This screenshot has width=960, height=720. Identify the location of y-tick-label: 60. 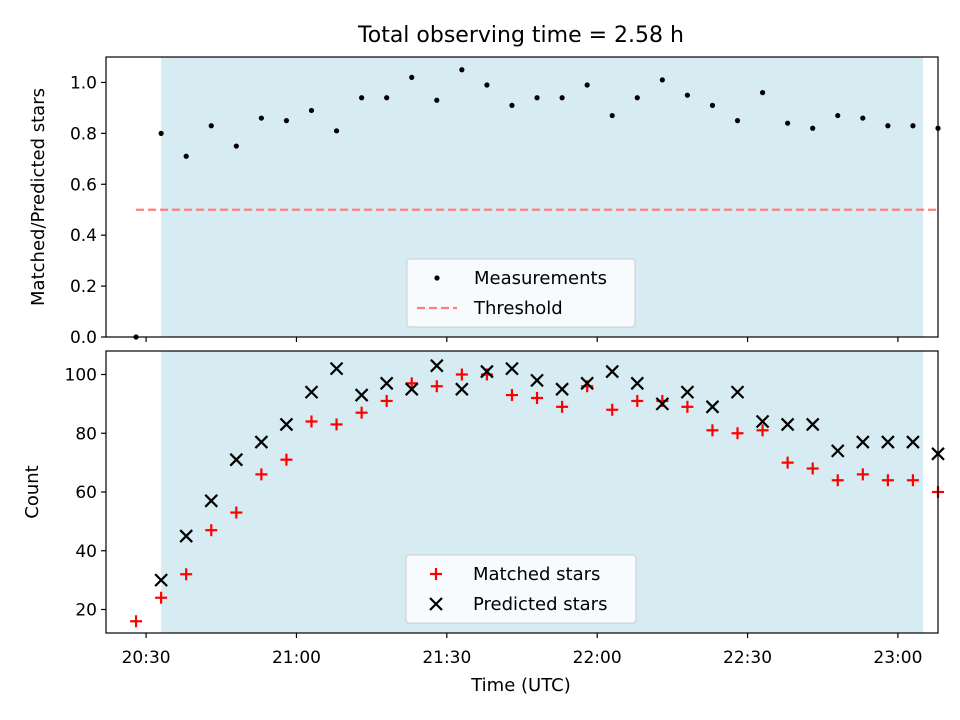
(86, 493).